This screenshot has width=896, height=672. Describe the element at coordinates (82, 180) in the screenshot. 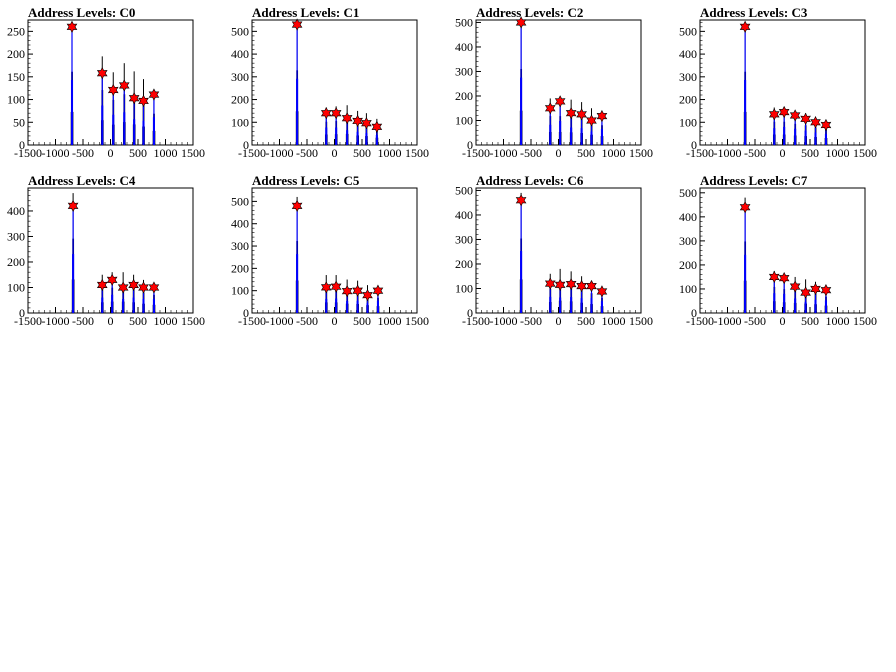

I see `chart-title: Address Levels: C4` at that location.